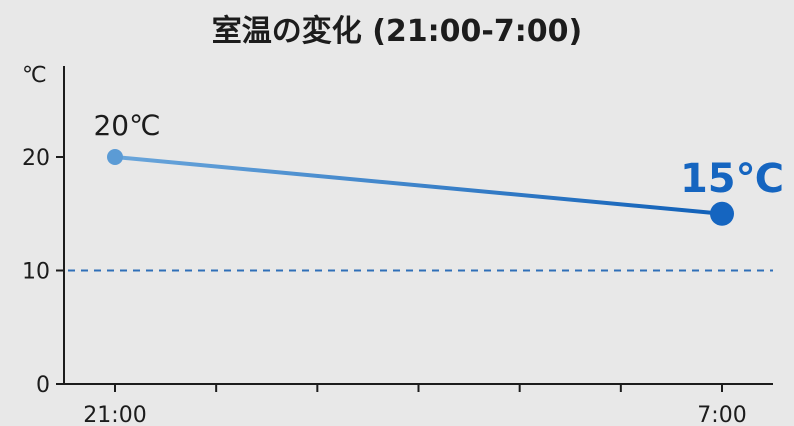  Describe the element at coordinates (43, 385) in the screenshot. I see `y-tick-label: 0` at that location.